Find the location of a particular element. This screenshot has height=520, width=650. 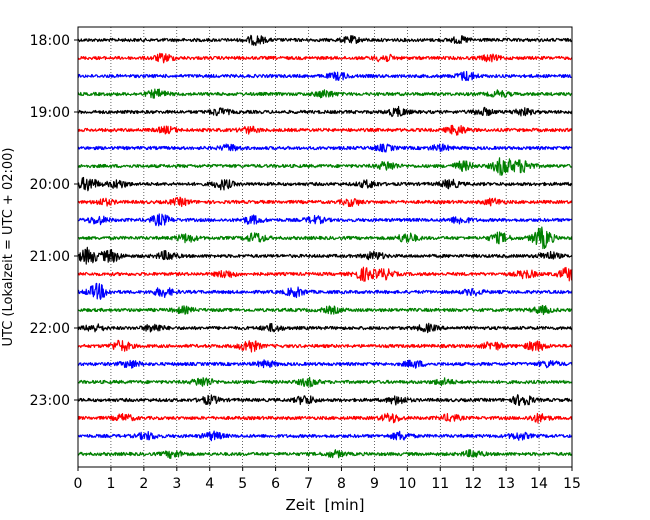

x-tick-label: 8 is located at coordinates (341, 484).